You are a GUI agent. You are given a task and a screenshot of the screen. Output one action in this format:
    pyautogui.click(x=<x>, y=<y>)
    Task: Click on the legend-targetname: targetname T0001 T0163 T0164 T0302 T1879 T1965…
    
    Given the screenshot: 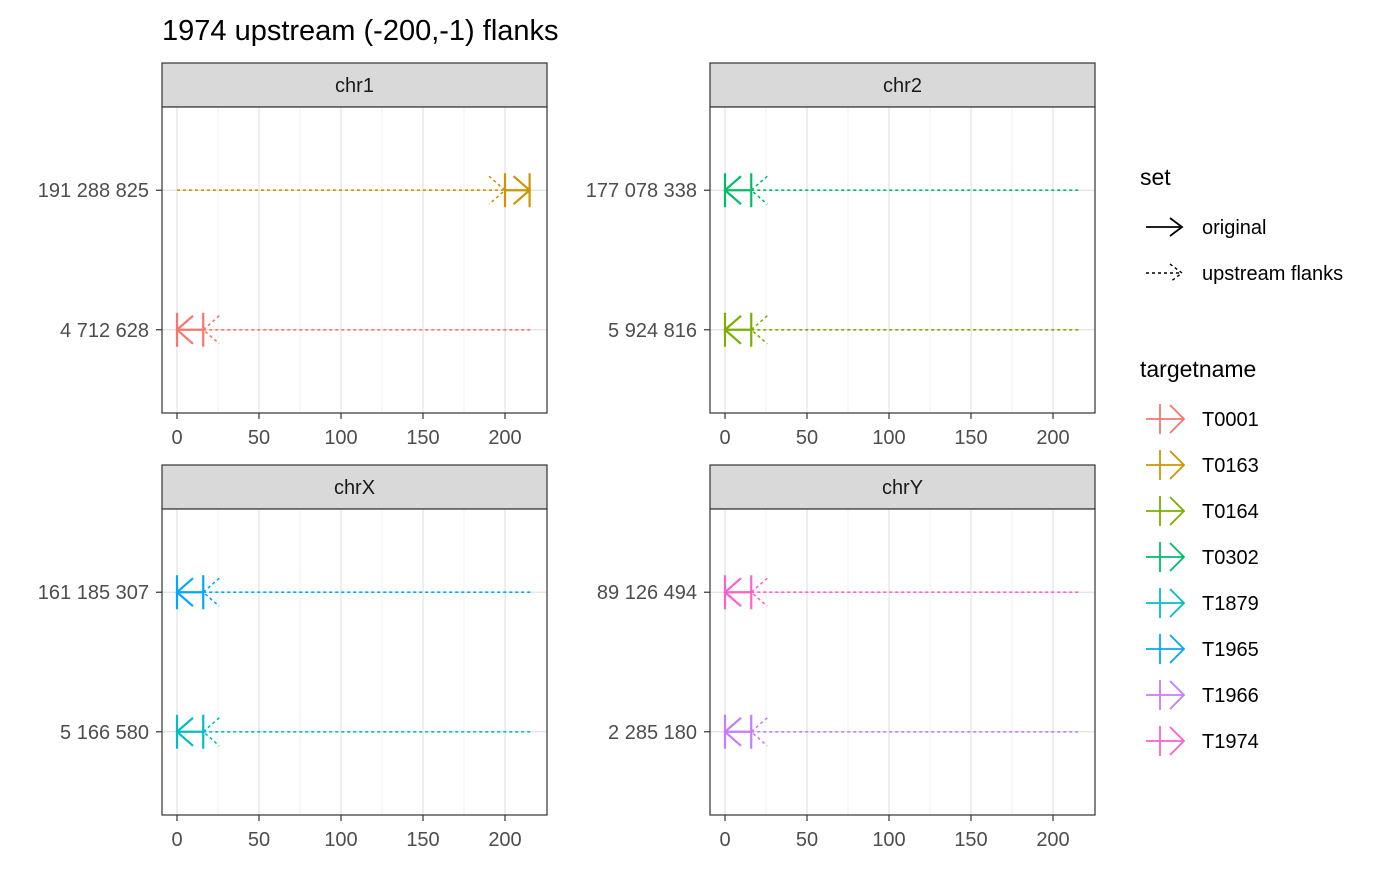 What is the action you would take?
    pyautogui.click(x=1199, y=556)
    